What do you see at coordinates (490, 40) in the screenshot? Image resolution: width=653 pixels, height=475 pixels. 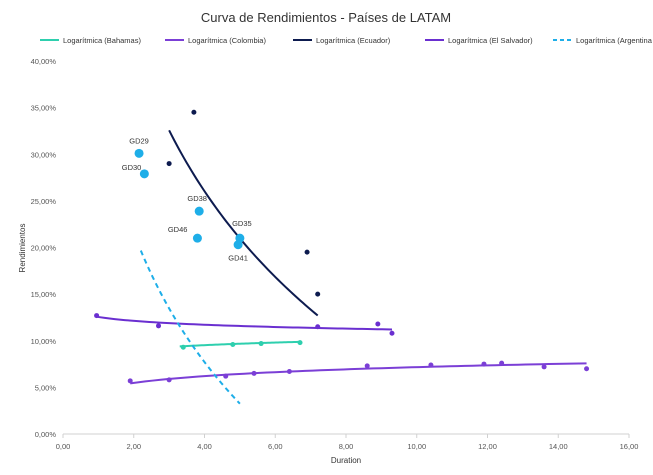 I see `legend-label: Logarítmica (El Salvador)` at bounding box center [490, 40].